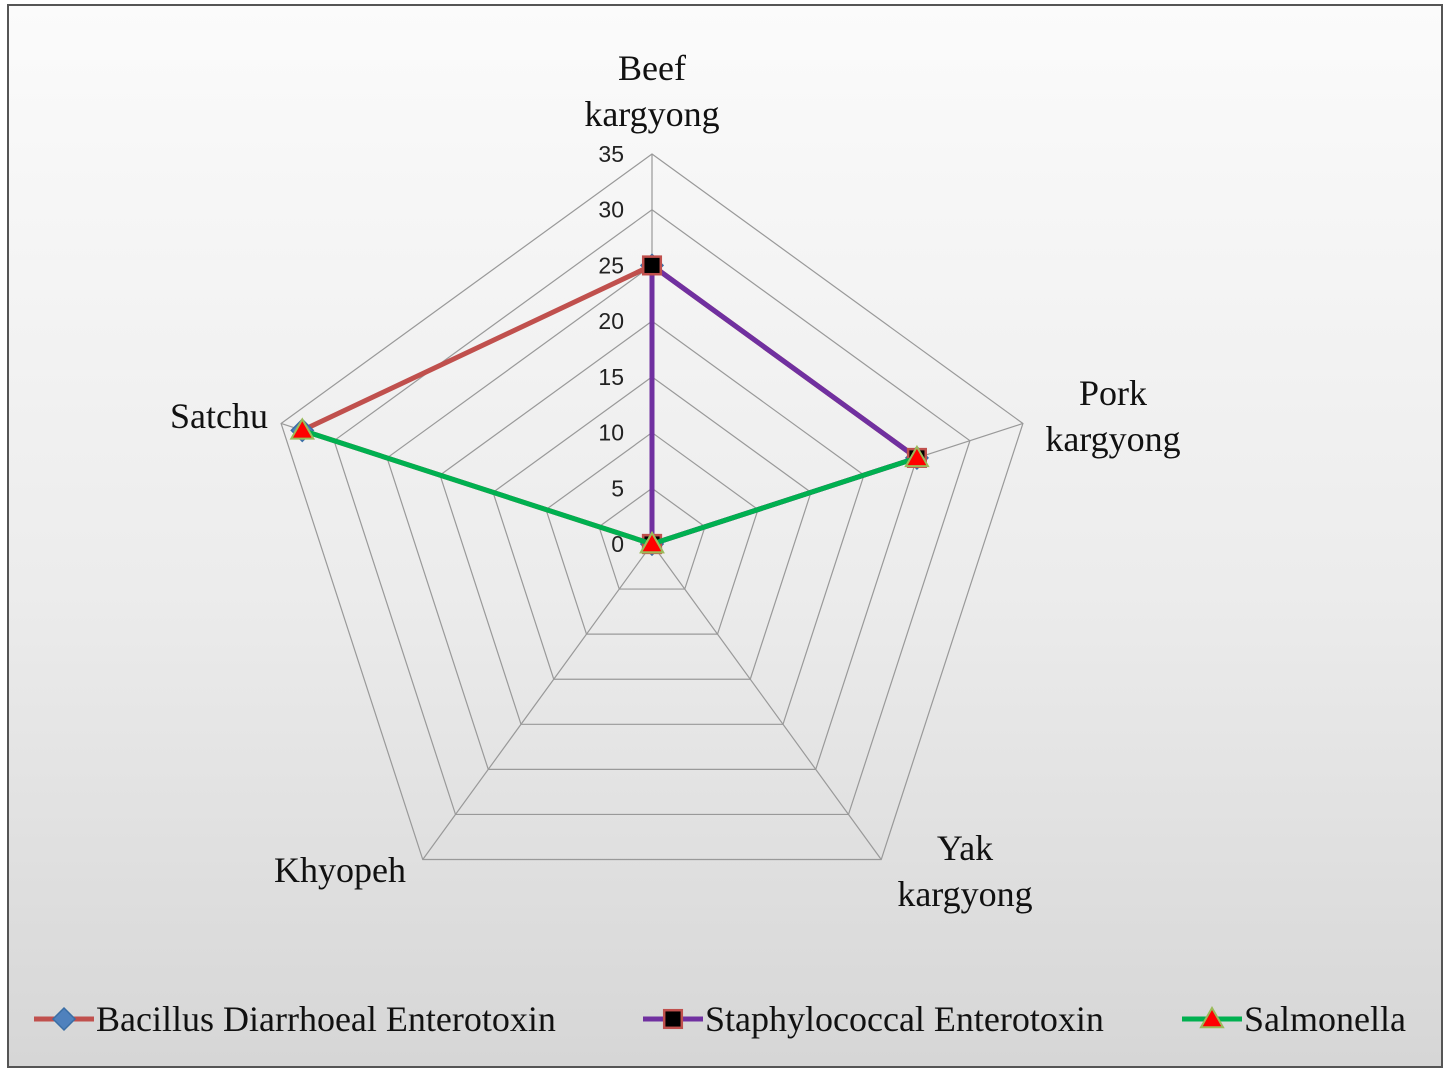 The image size is (1450, 1079). Describe the element at coordinates (611, 377) in the screenshot. I see `radial-tick-label: 15` at that location.